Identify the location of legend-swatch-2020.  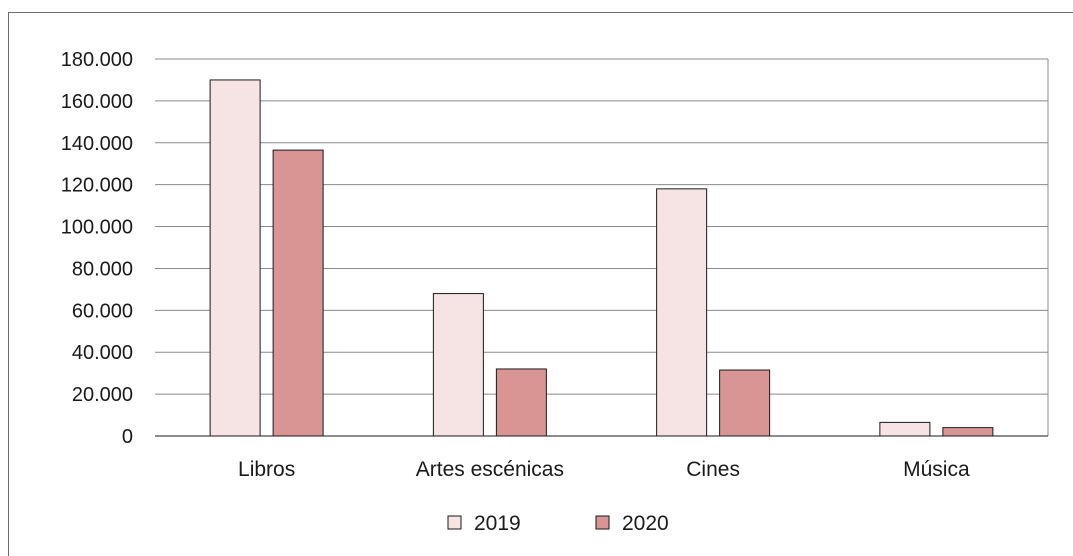
(602, 522).